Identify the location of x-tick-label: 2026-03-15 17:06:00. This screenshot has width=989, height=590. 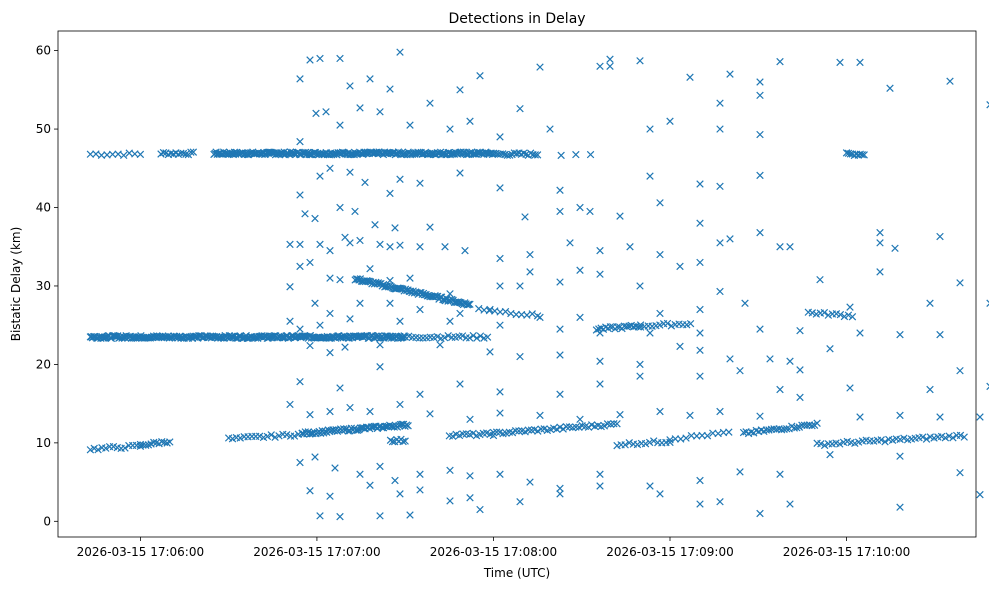
(140, 552).